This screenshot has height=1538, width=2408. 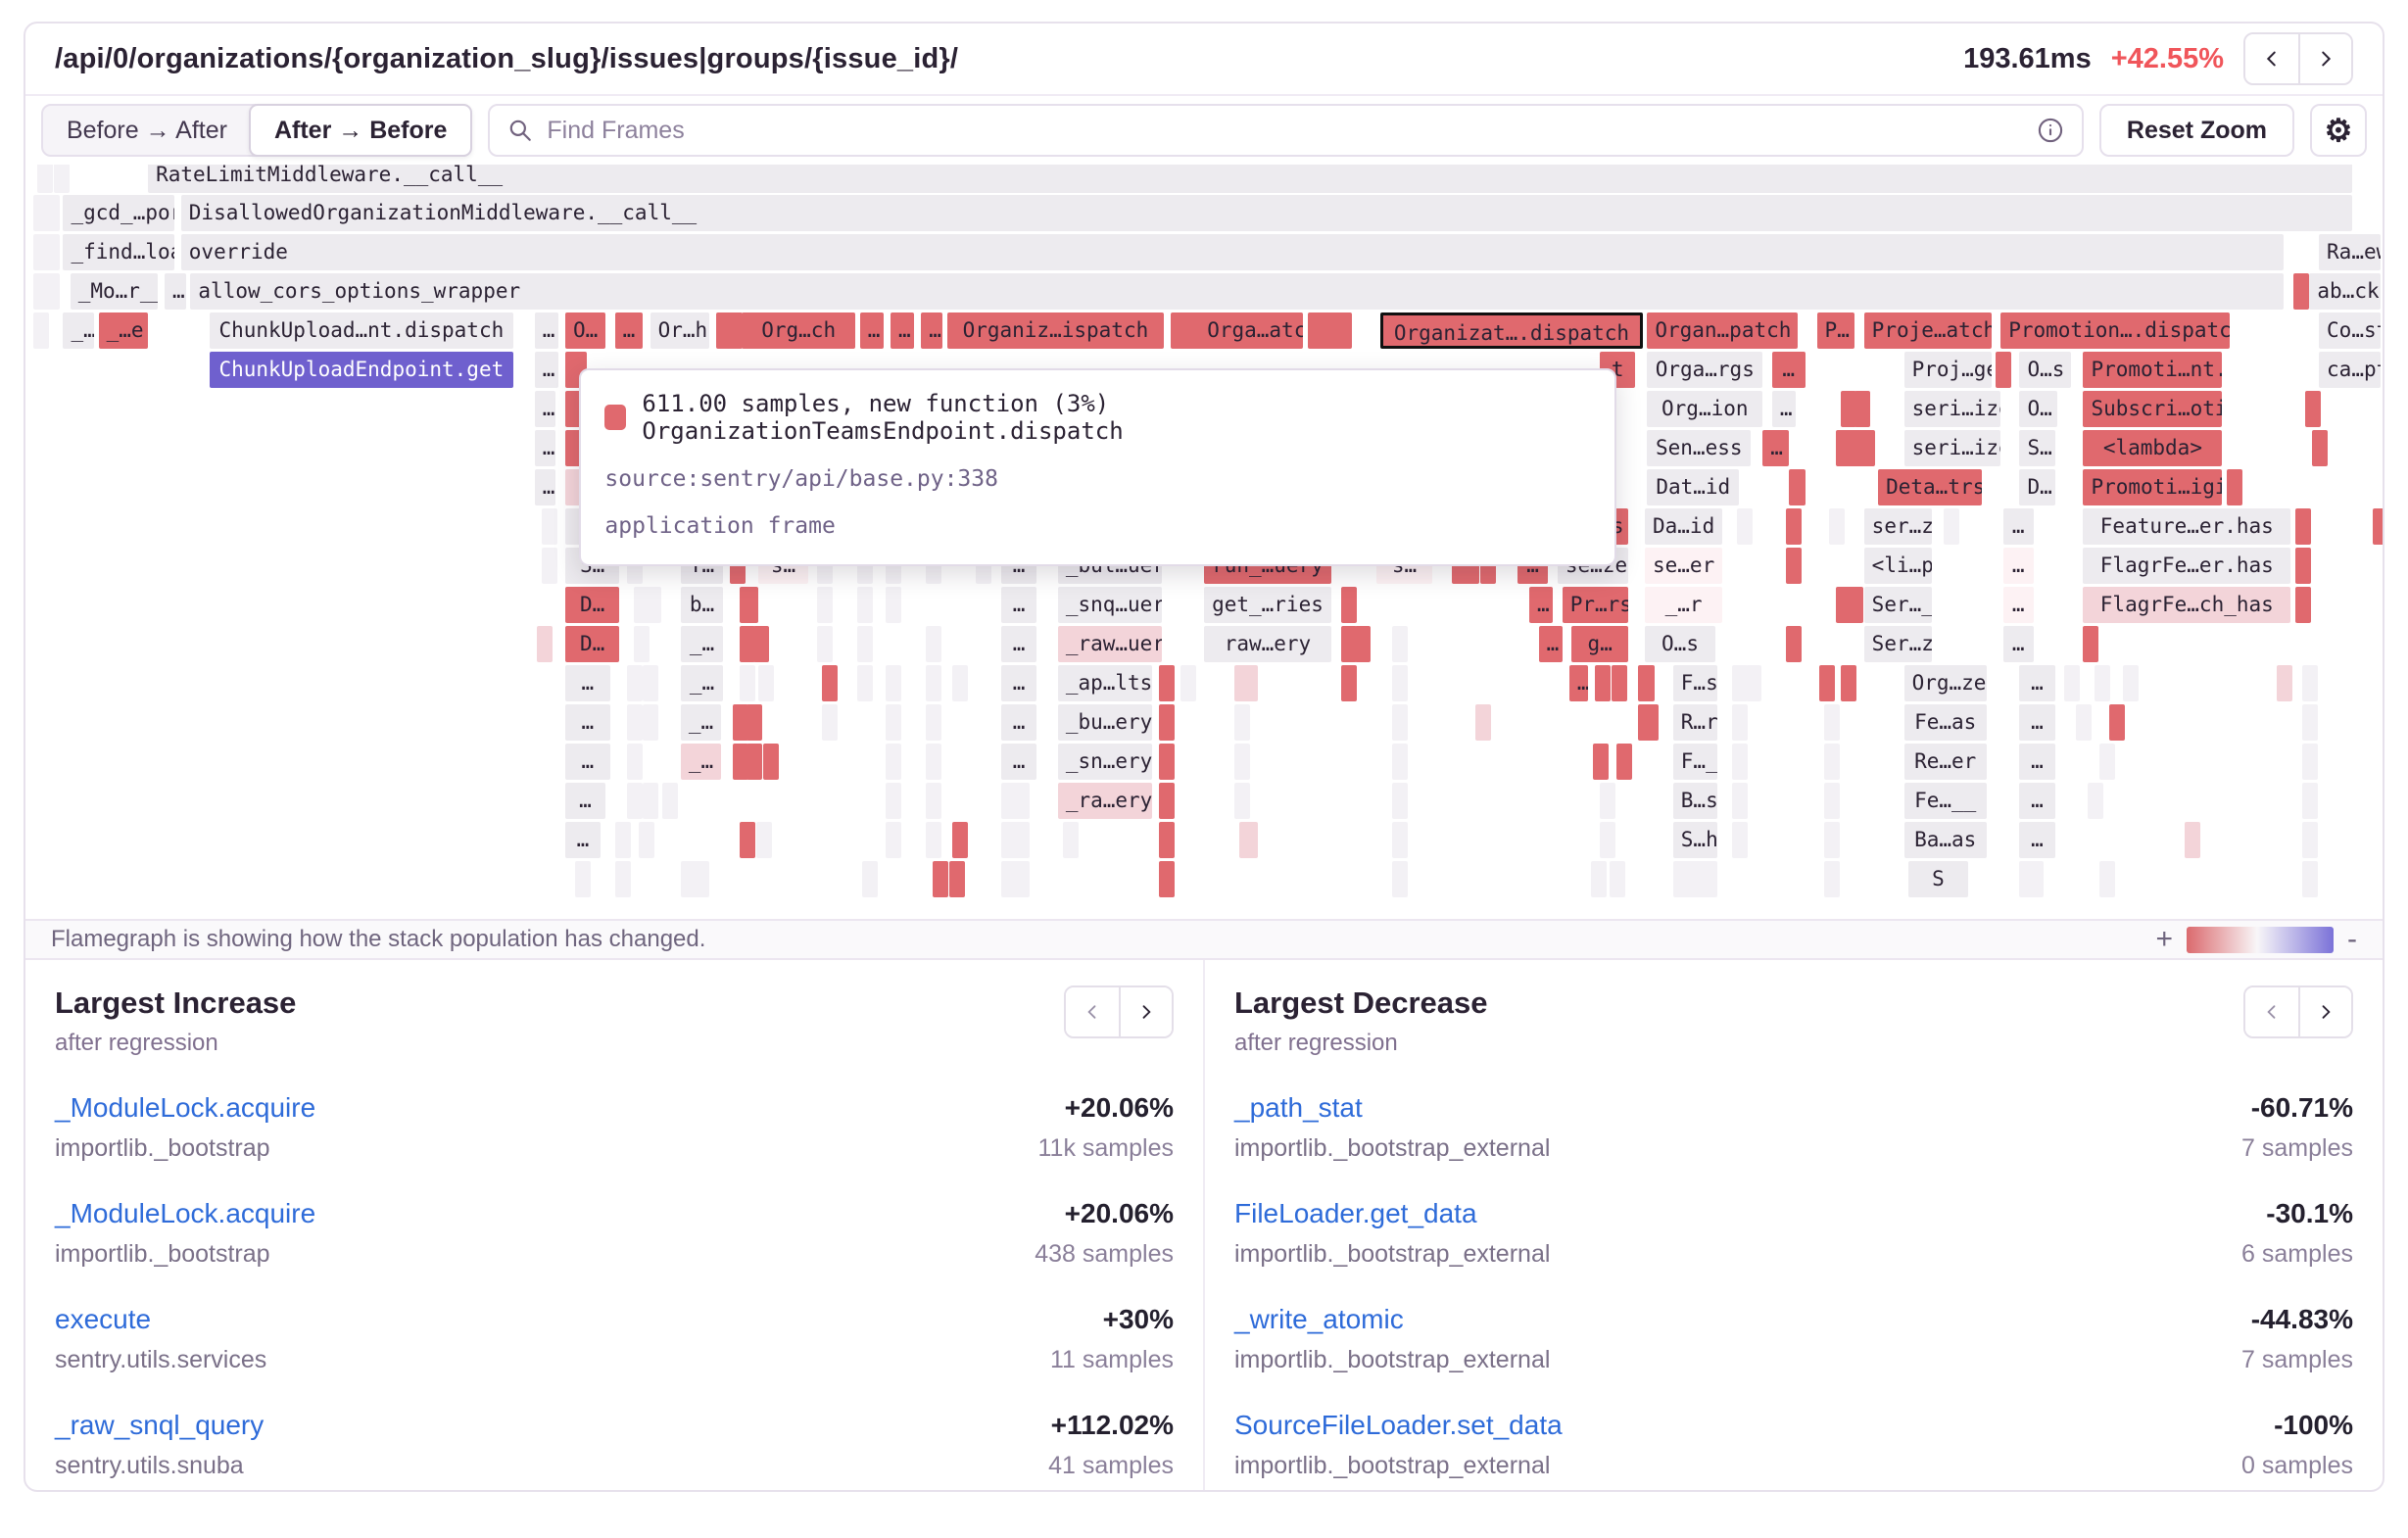 What do you see at coordinates (1105, 762) in the screenshot?
I see `flame-frame: _sn…ery` at bounding box center [1105, 762].